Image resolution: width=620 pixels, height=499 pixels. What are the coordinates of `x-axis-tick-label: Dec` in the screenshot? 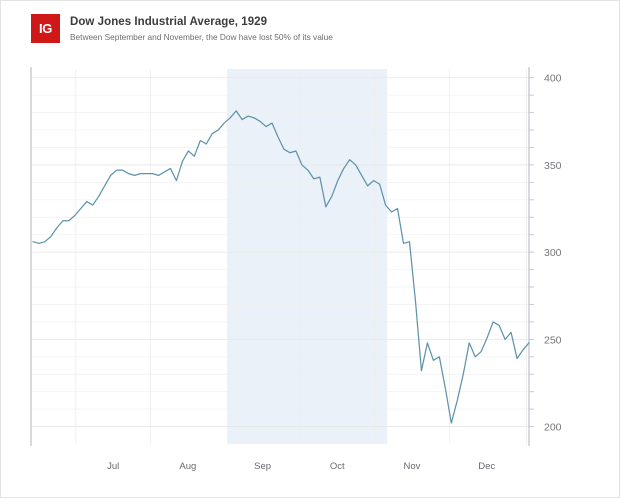 It's located at (486, 466).